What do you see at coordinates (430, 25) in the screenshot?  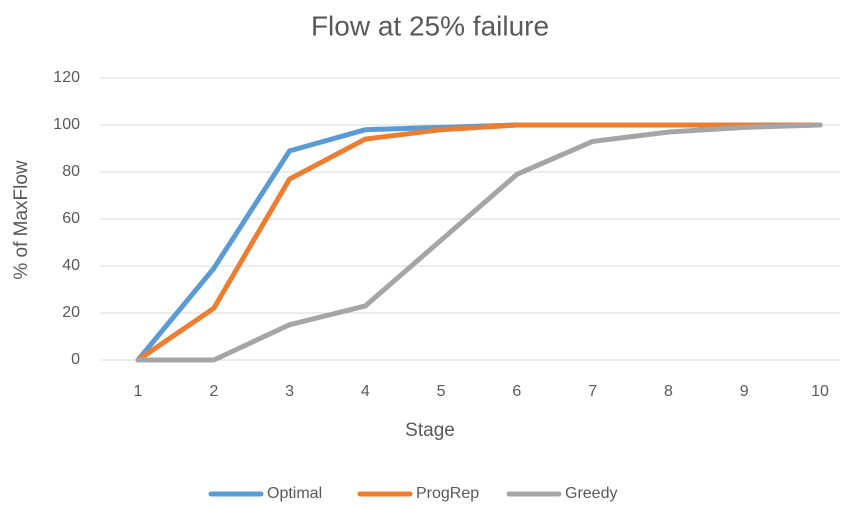 I see `chart-title: Flow at 25% failure` at bounding box center [430, 25].